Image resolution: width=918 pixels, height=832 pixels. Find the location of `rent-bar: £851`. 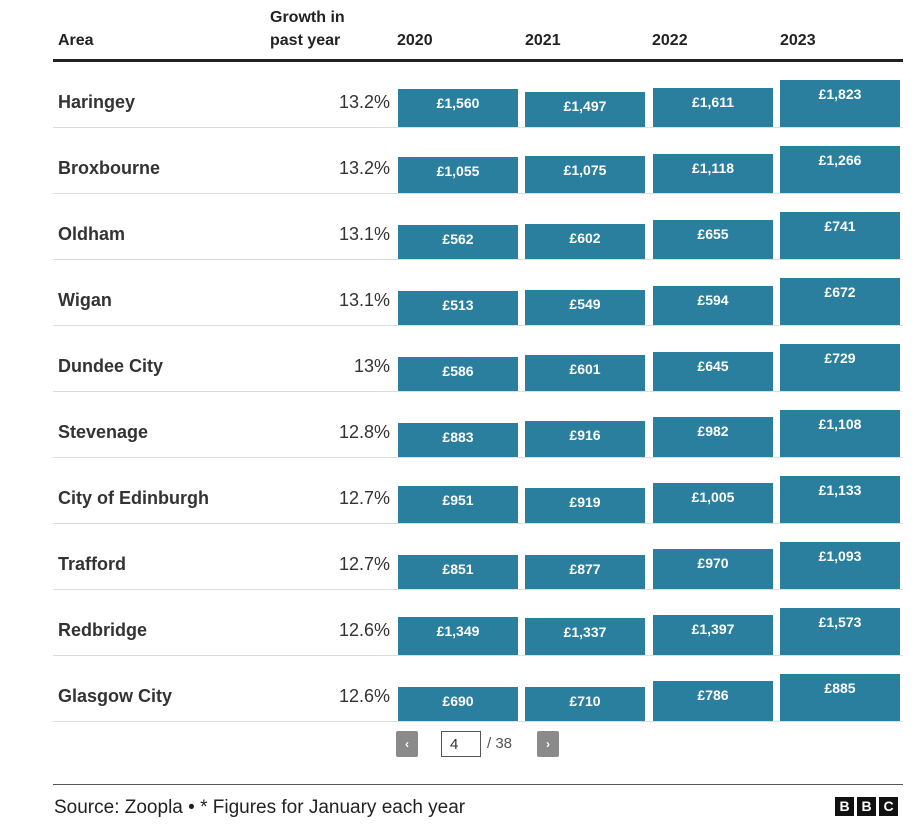

rent-bar: £851 is located at coordinates (458, 572).